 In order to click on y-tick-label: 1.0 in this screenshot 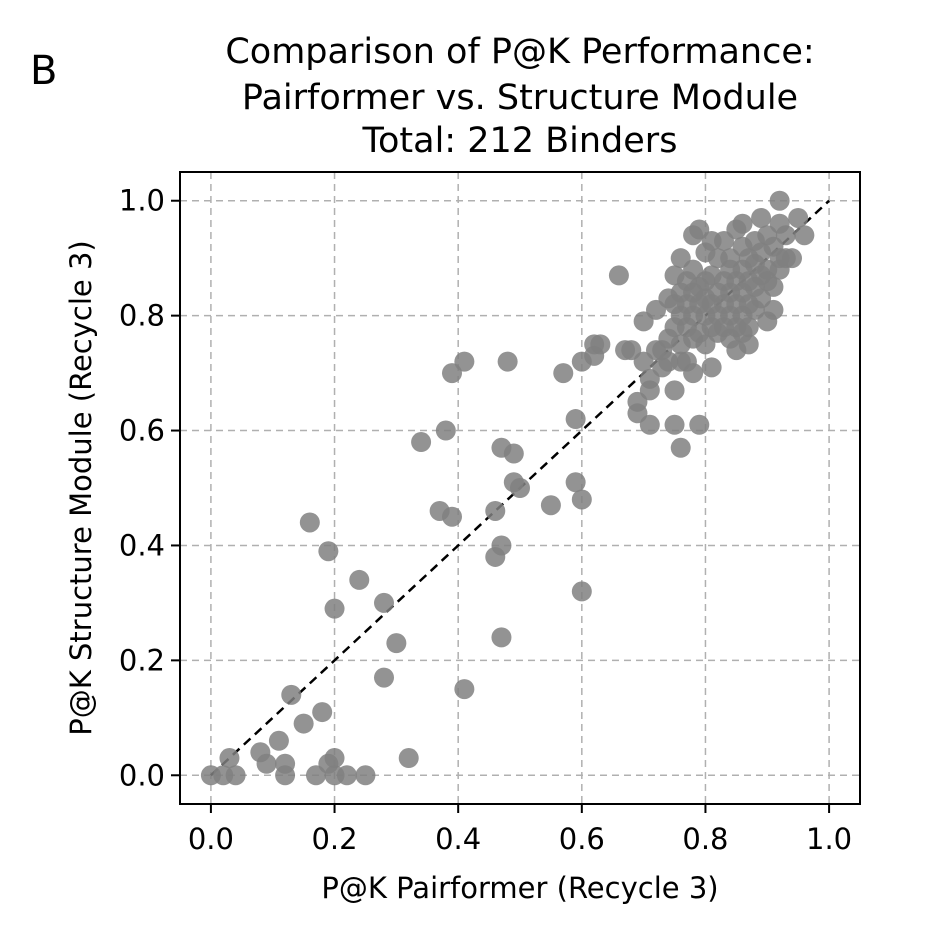, I will do `click(142, 201)`.